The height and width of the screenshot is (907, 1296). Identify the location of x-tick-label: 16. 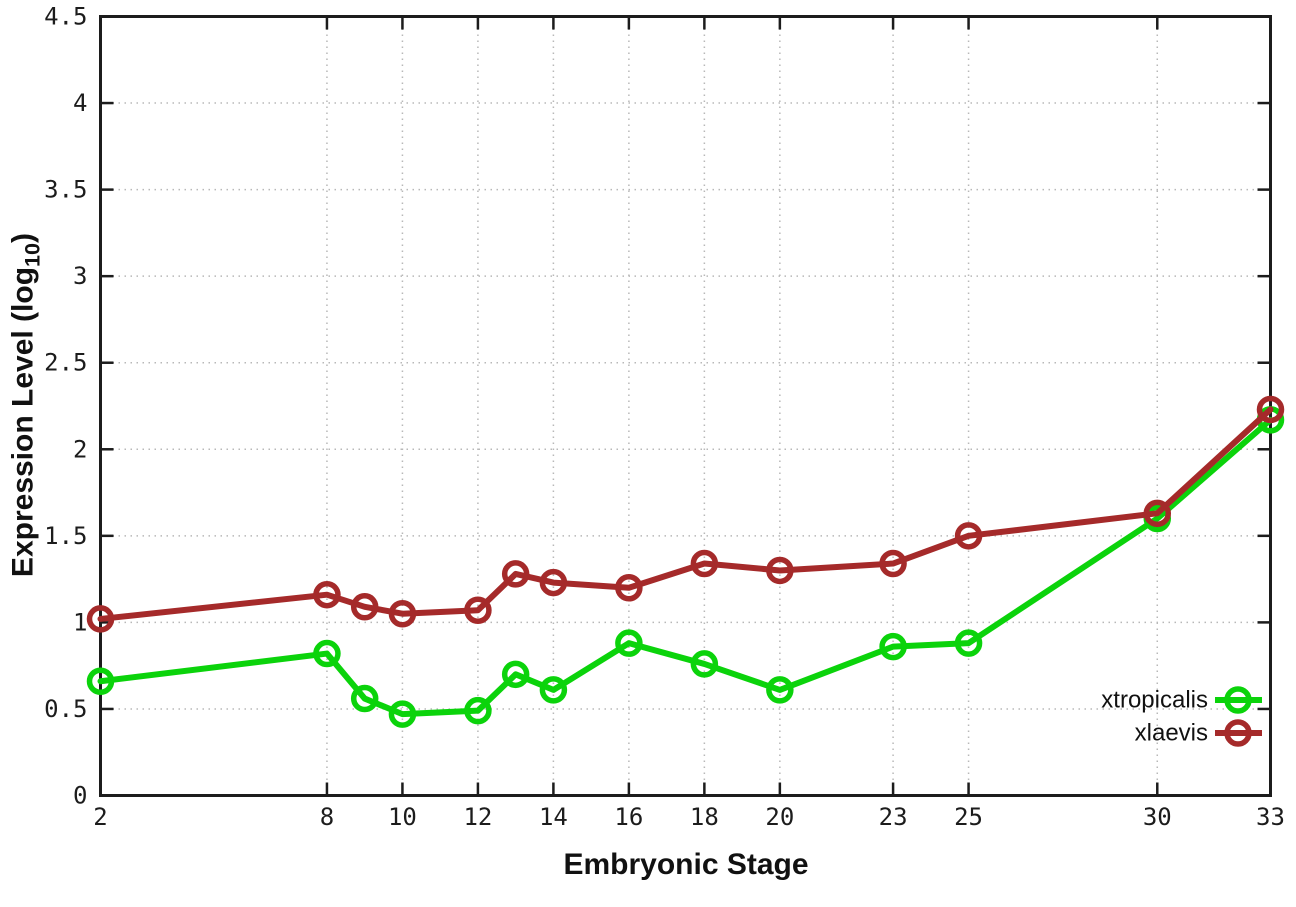
(628, 817).